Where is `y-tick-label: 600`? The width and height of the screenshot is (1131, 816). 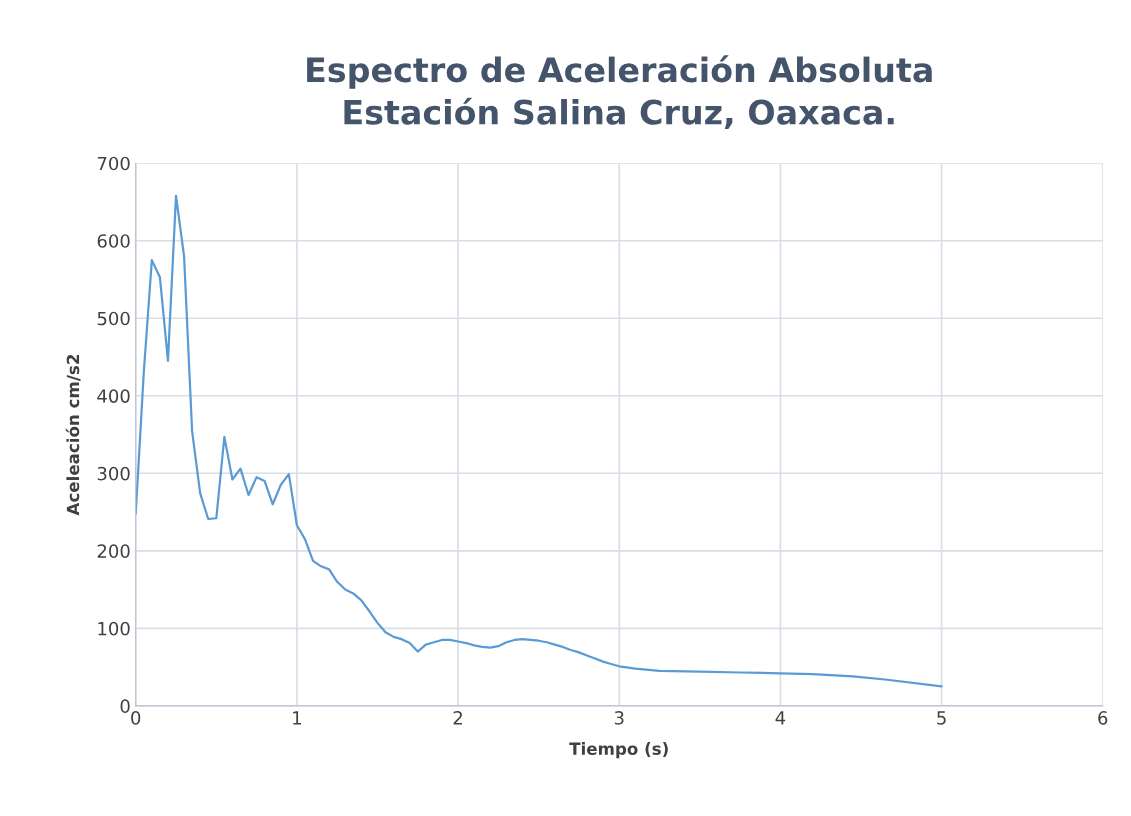
y-tick-label: 600 is located at coordinates (113, 241).